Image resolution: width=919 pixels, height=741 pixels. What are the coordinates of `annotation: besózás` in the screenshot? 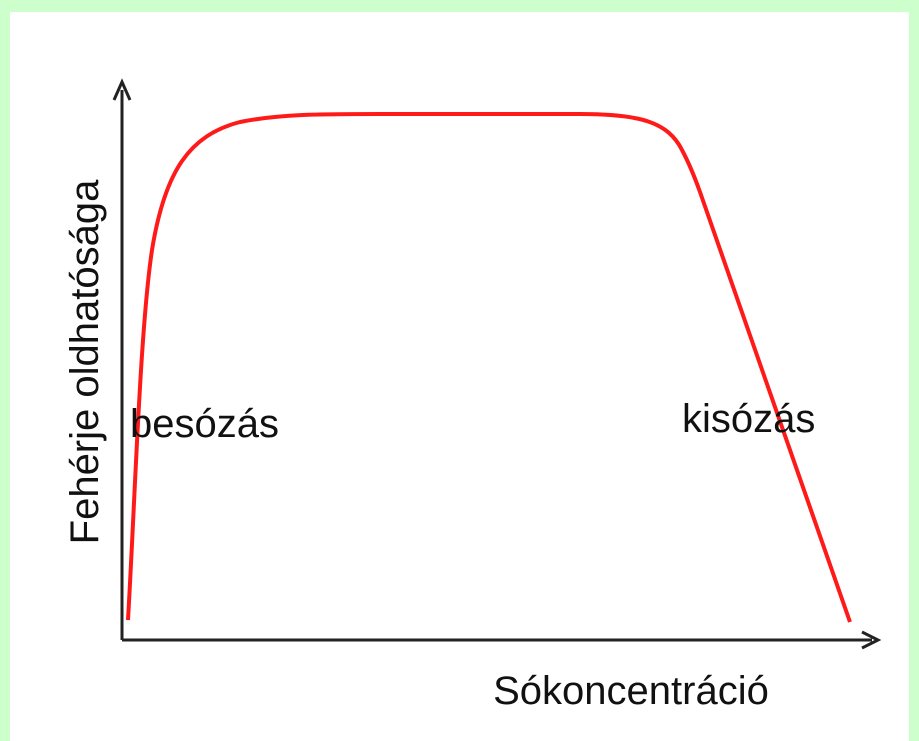 It's located at (204, 424).